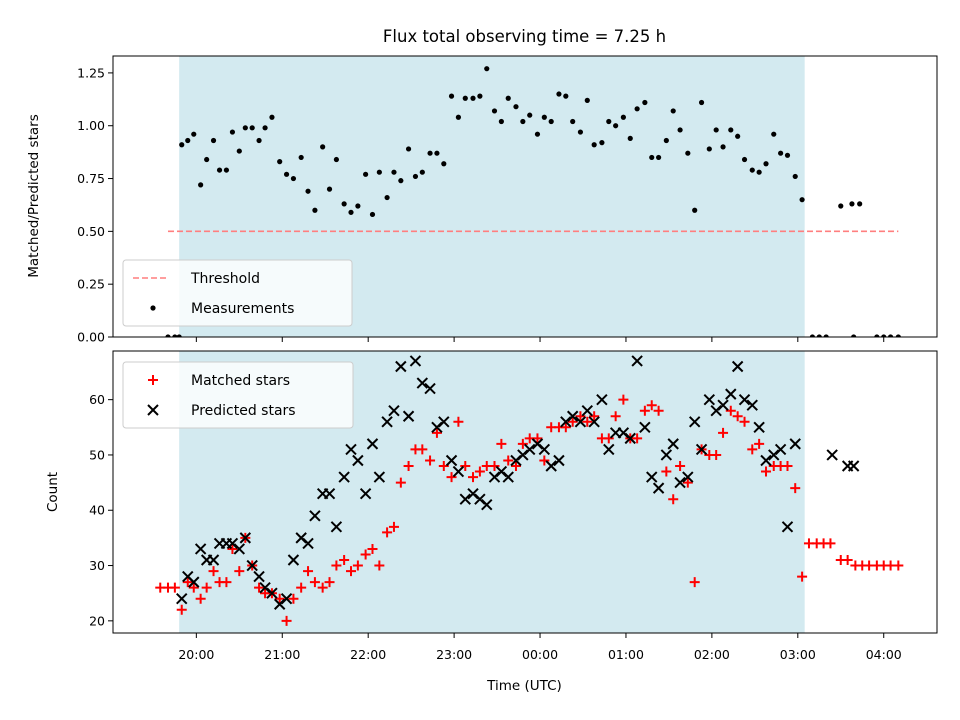 The height and width of the screenshot is (720, 960). I want to click on y-tick-label: 1.25, so click(91, 72).